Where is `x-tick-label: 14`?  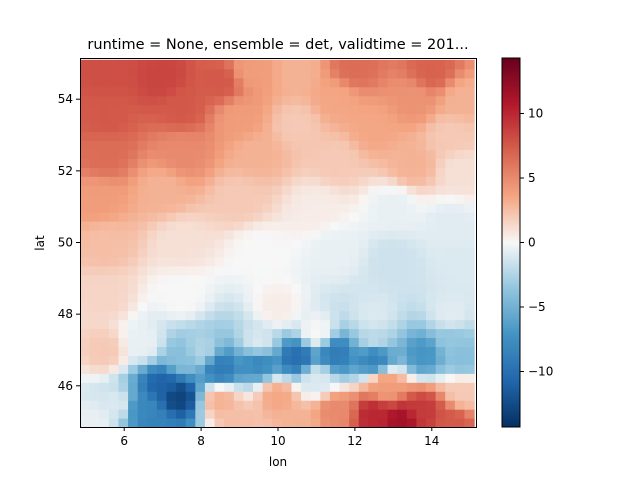 x-tick-label: 14 is located at coordinates (431, 441).